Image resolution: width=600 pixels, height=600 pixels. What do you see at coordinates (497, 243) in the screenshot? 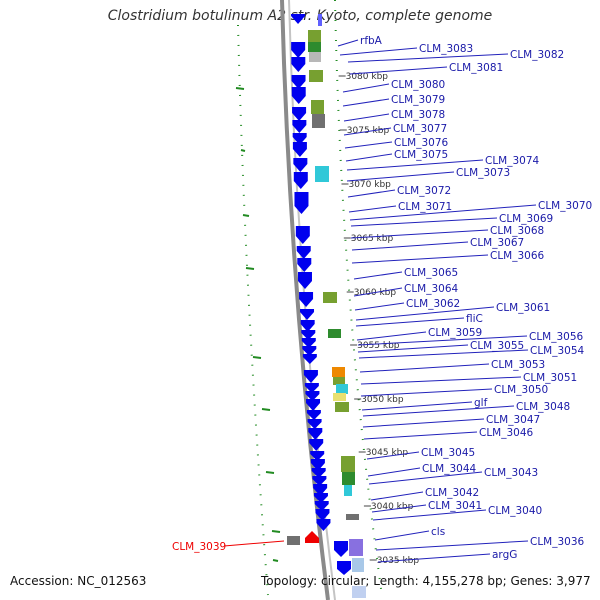
I see `gene-label: CLM_3067` at bounding box center [497, 243].